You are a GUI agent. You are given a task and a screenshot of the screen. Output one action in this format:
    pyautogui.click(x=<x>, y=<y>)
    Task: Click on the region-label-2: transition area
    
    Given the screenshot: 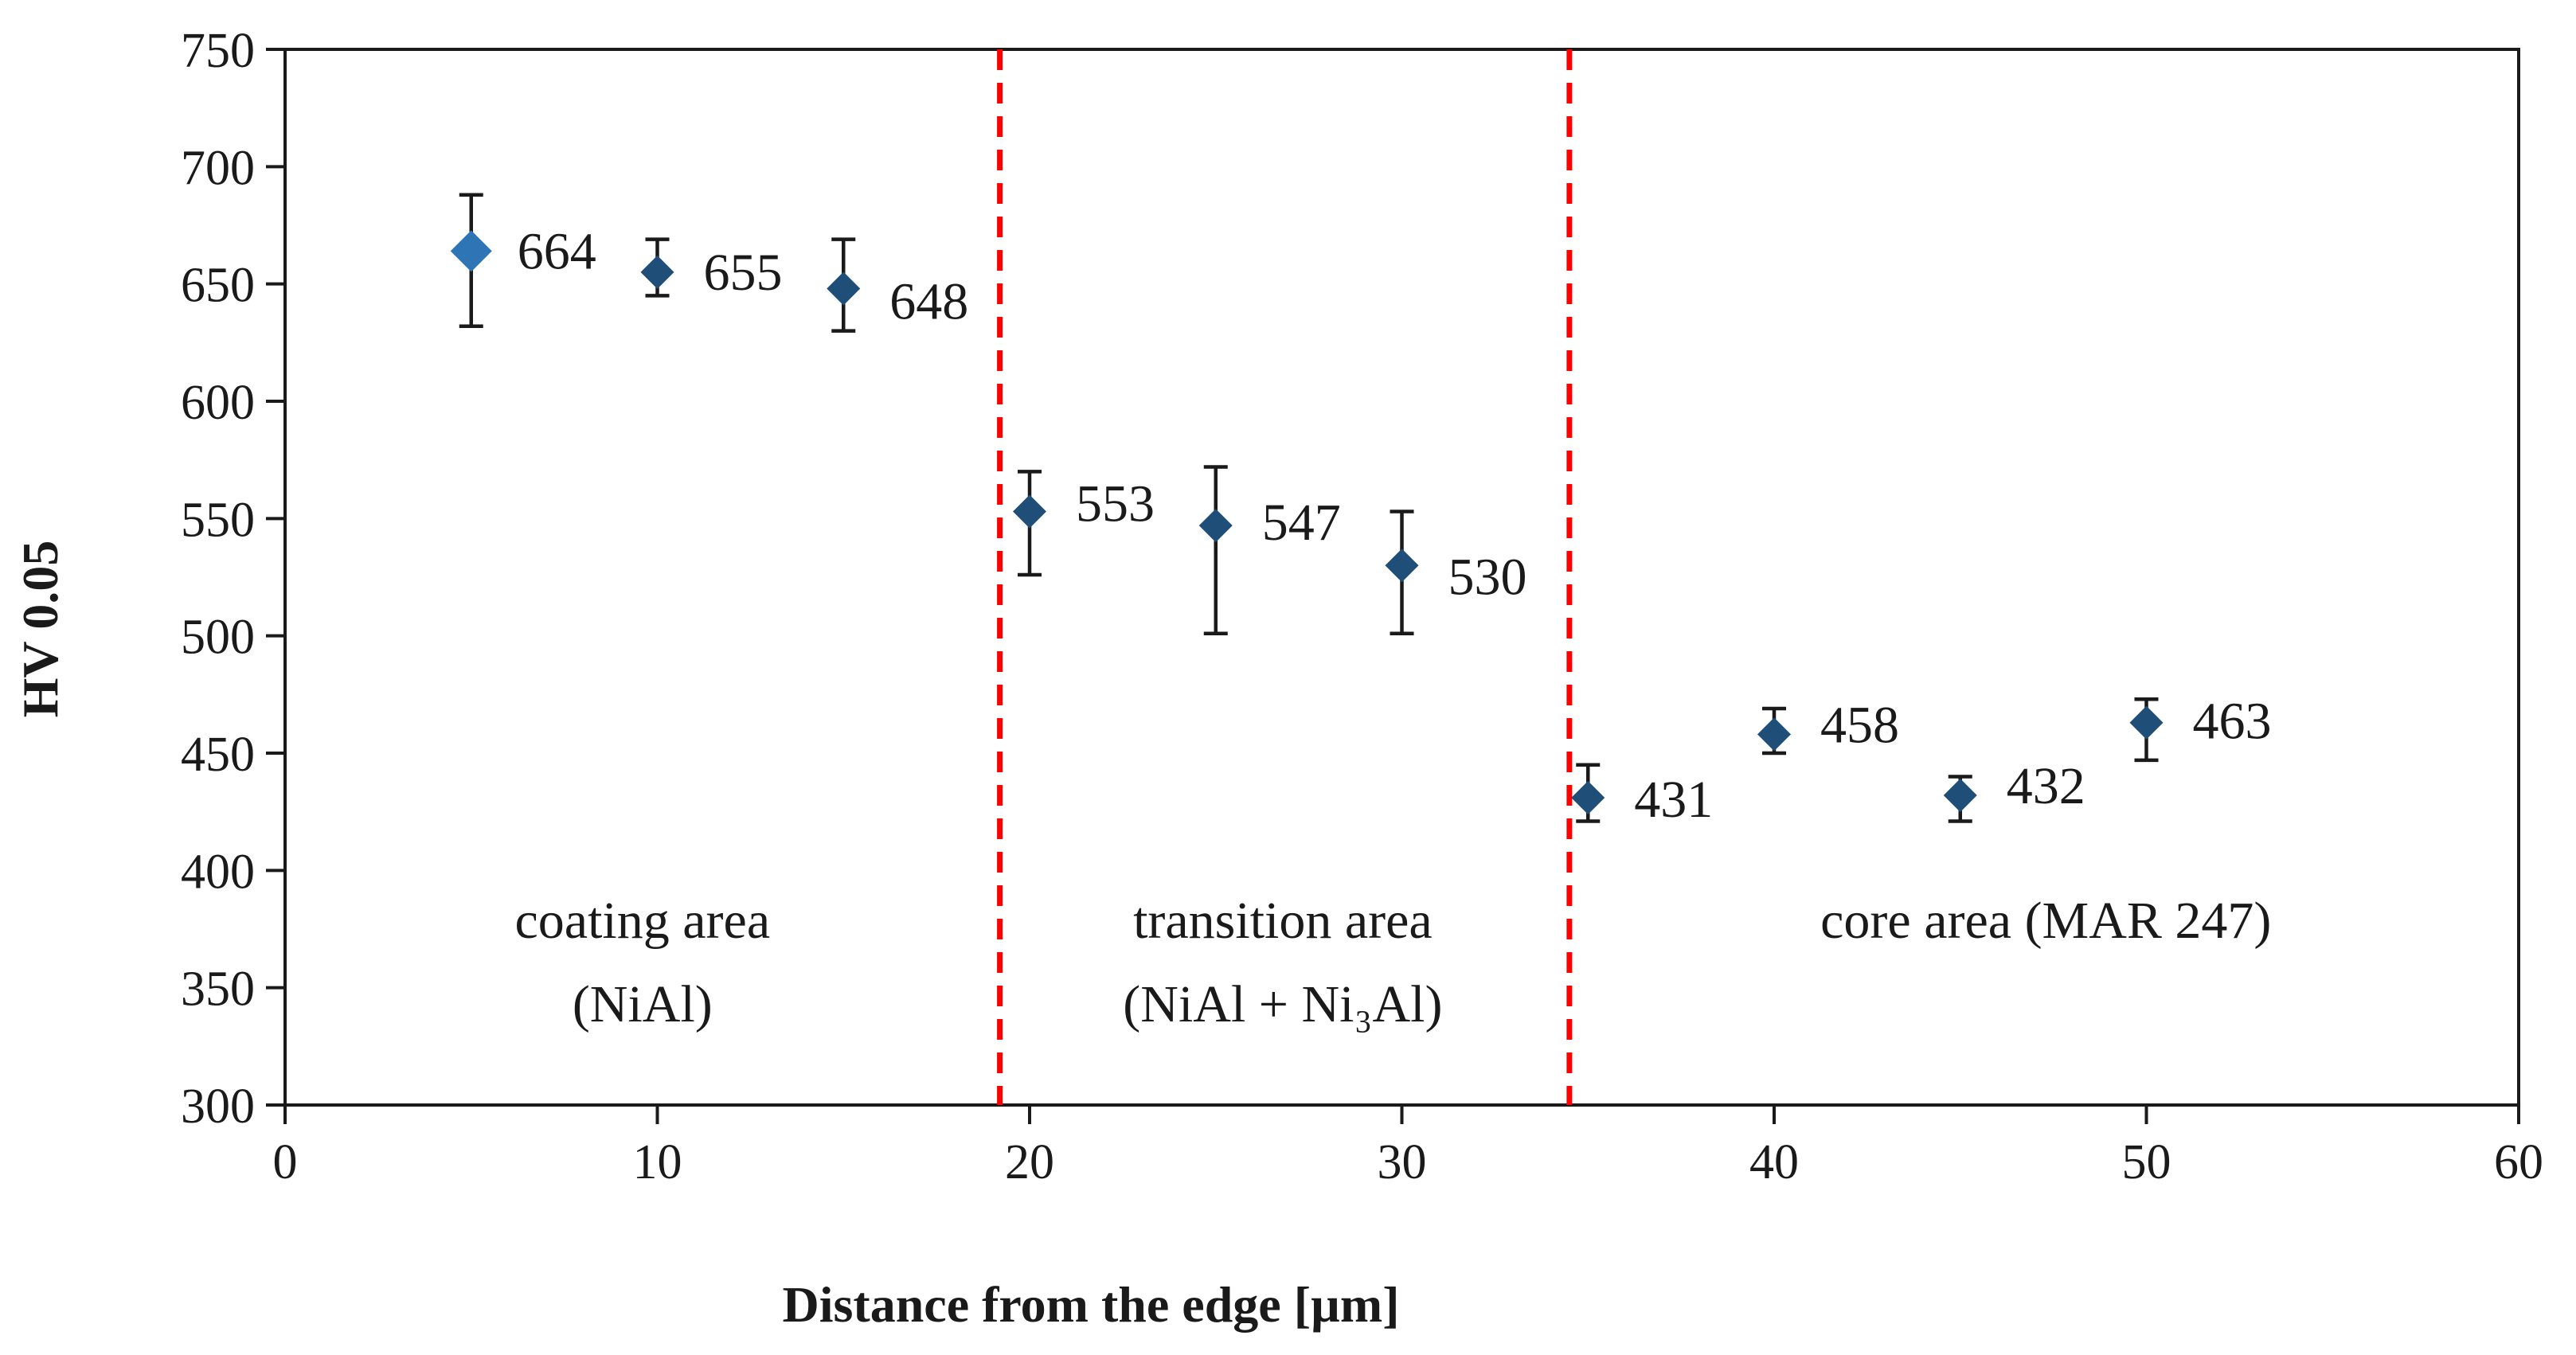 What is the action you would take?
    pyautogui.click(x=1283, y=921)
    